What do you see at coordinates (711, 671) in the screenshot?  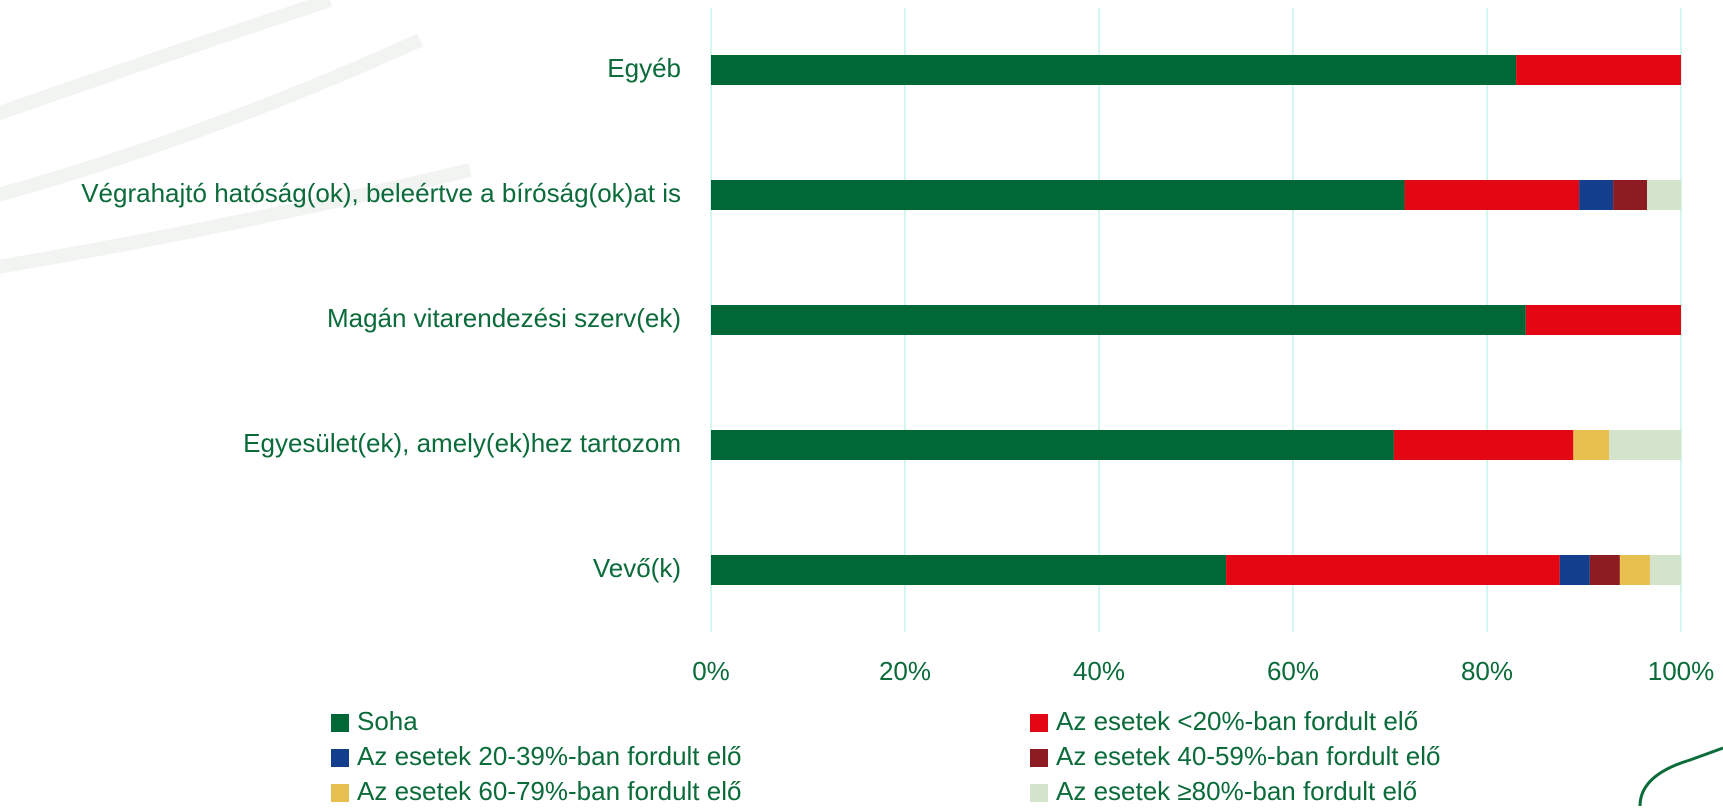 I see `x-tick-label: 0%` at bounding box center [711, 671].